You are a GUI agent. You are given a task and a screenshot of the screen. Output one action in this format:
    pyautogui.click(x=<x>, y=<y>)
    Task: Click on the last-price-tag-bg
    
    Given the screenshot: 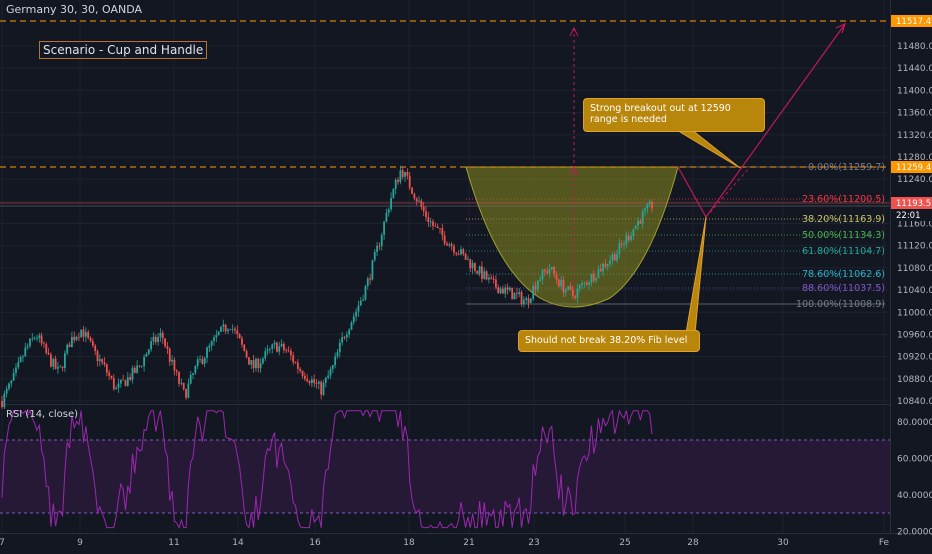 What is the action you would take?
    pyautogui.click(x=911, y=203)
    